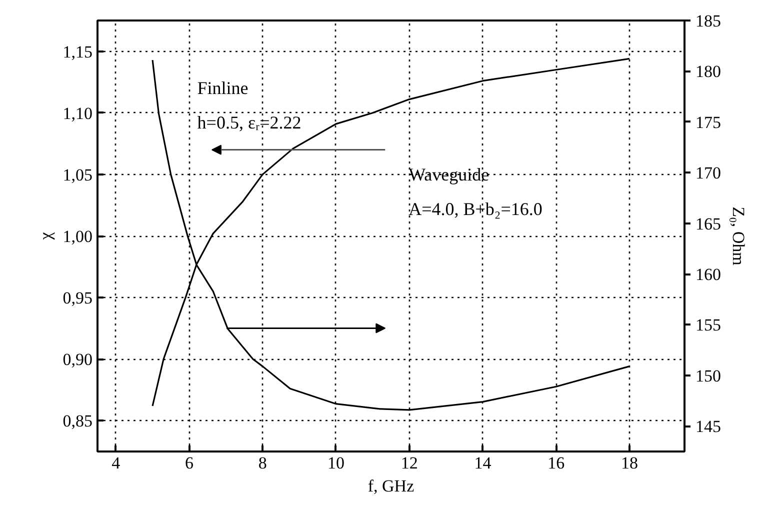 The height and width of the screenshot is (526, 763). Describe the element at coordinates (77, 360) in the screenshot. I see `y-tick-label: 0,90` at that location.